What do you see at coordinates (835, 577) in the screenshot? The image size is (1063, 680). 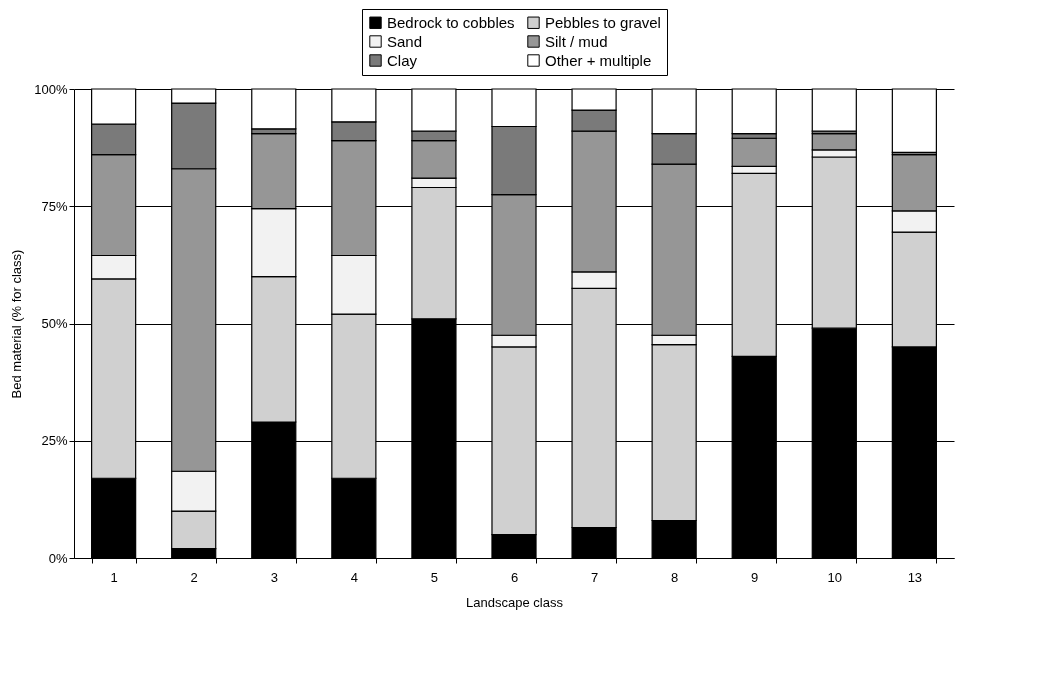 I see `x-tick-label: 10` at bounding box center [835, 577].